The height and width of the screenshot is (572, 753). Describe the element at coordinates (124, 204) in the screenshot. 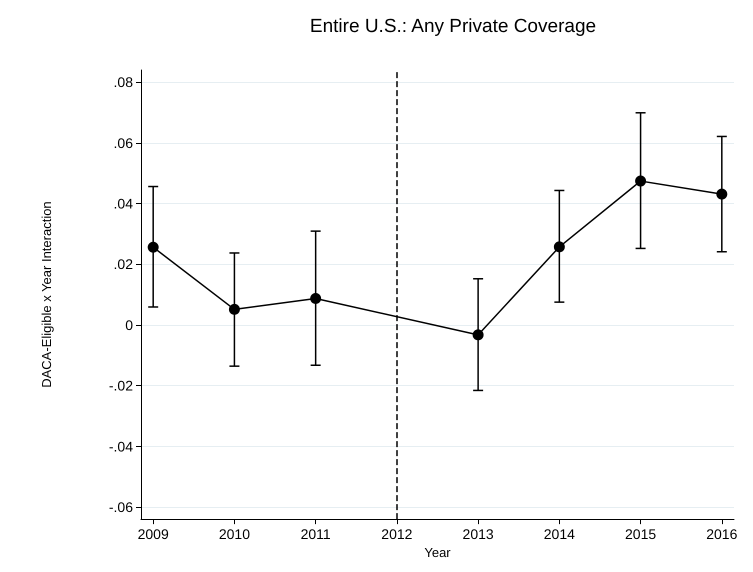

I see `y-tick-label: .04` at that location.